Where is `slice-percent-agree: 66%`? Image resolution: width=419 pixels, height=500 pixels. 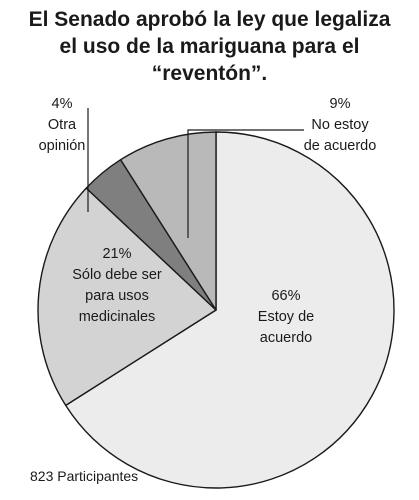 slice-percent-agree: 66% is located at coordinates (285, 296).